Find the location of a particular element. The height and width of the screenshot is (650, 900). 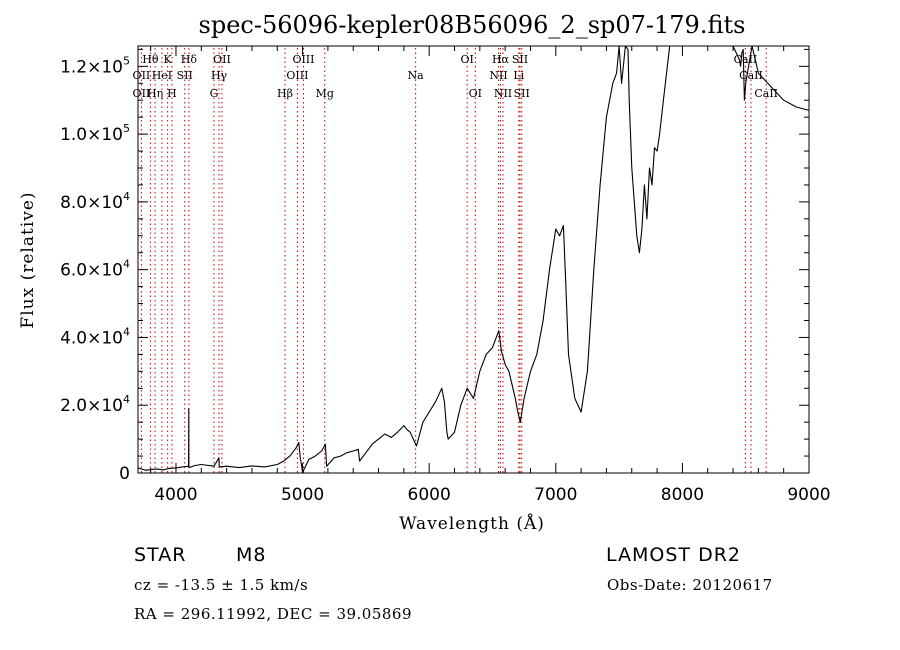

y-tick-label-6: 1.2×10⁵ is located at coordinates (95, 65).